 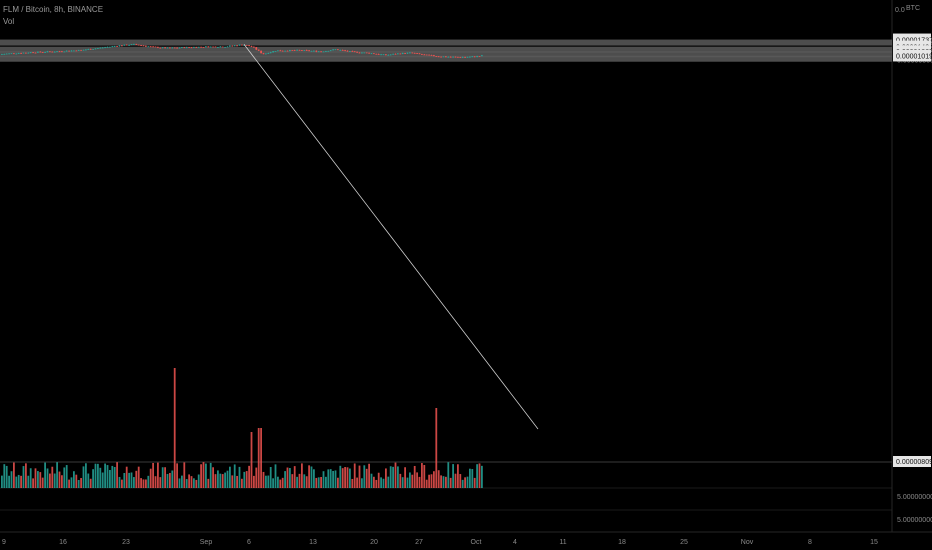 What do you see at coordinates (9, 21) in the screenshot?
I see `volume-indicator-label: Vol` at bounding box center [9, 21].